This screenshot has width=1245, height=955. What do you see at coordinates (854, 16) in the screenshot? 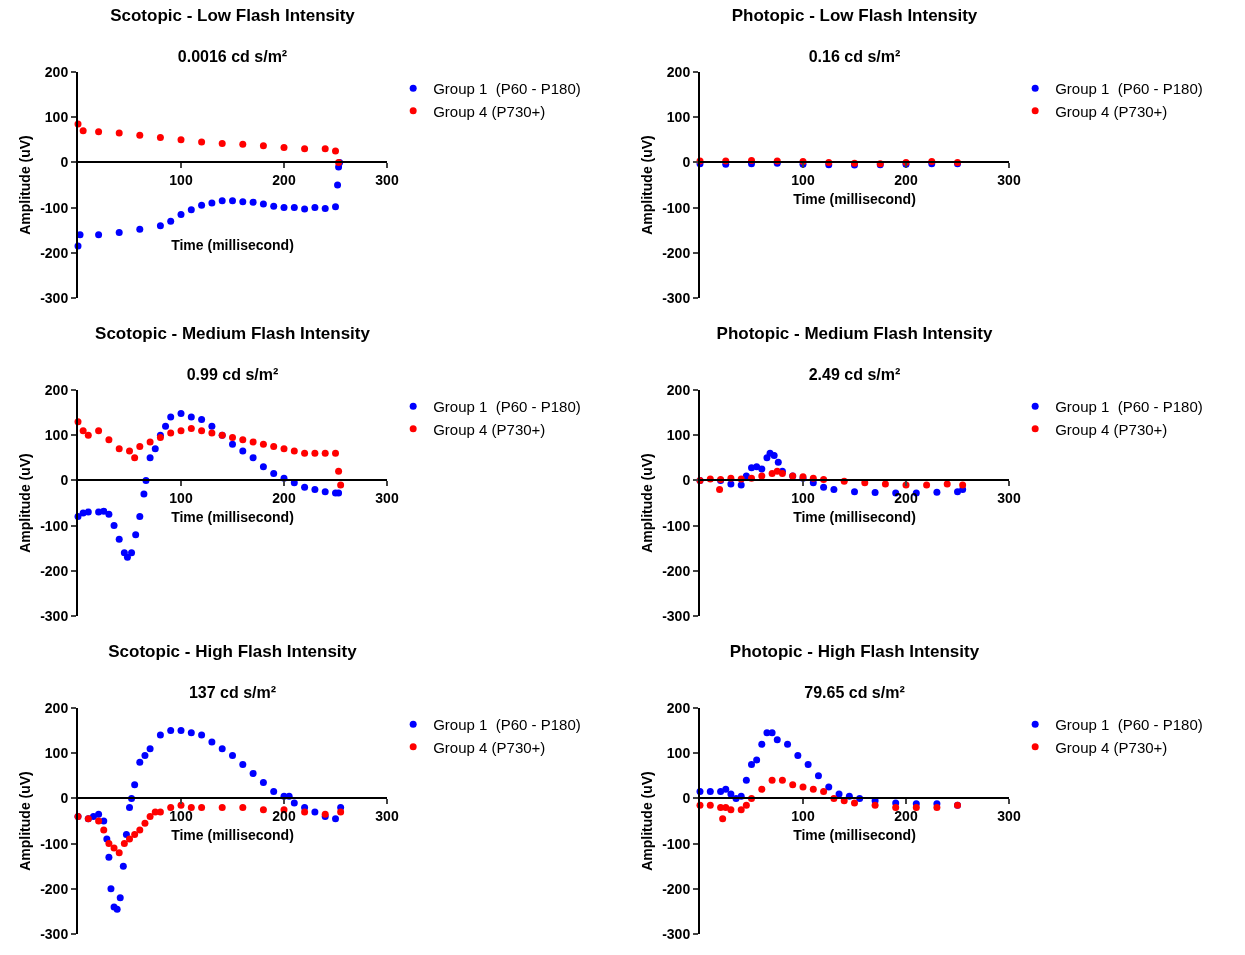
I see `chart-title: Photopic - Low Flash Intensity` at bounding box center [854, 16].